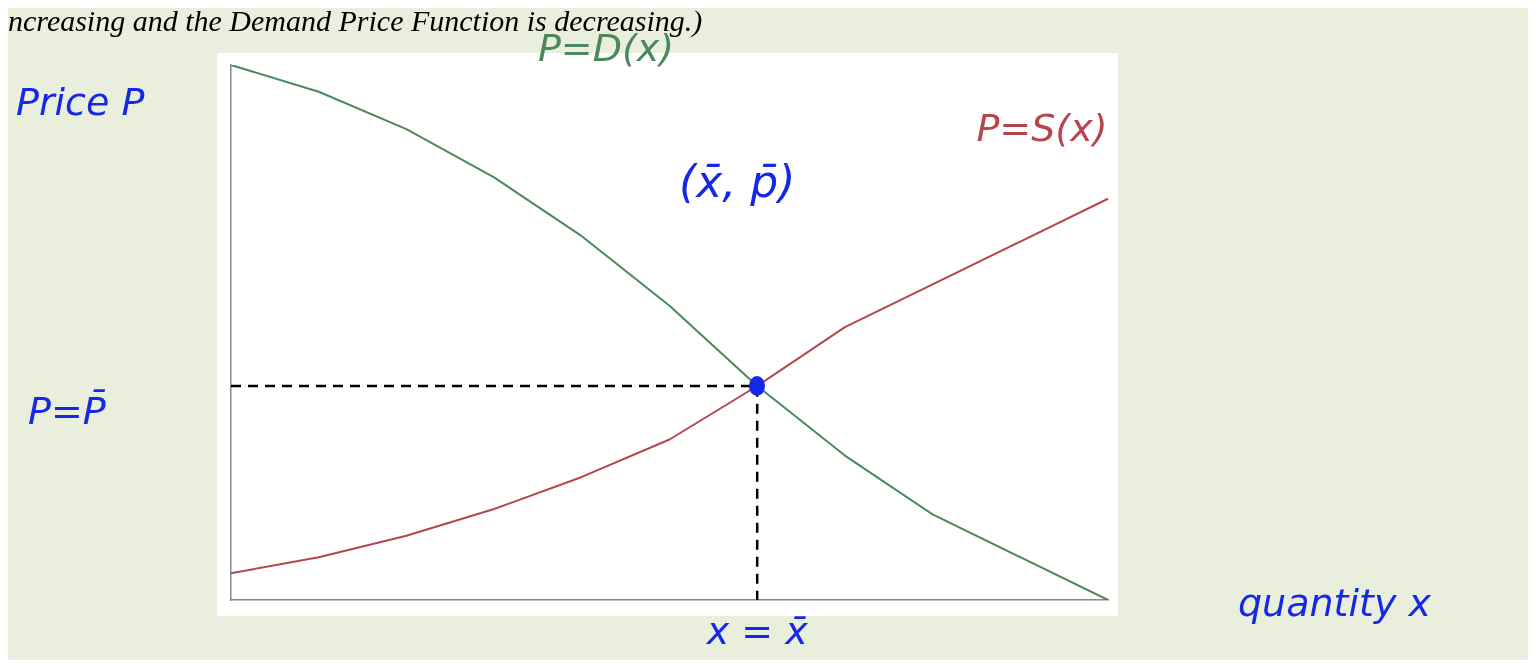 The height and width of the screenshot is (669, 1536). I want to click on y-axis-title: Price P, so click(80, 101).